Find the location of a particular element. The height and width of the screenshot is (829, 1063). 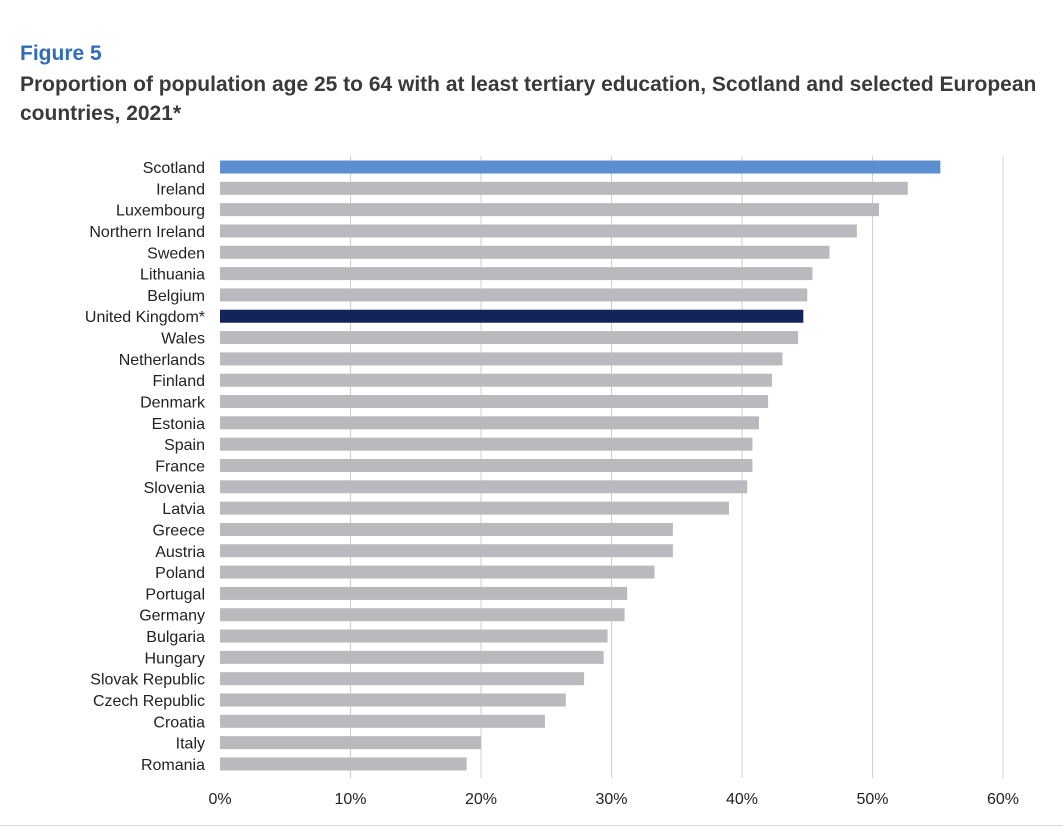

bottom-divider is located at coordinates (531, 825).